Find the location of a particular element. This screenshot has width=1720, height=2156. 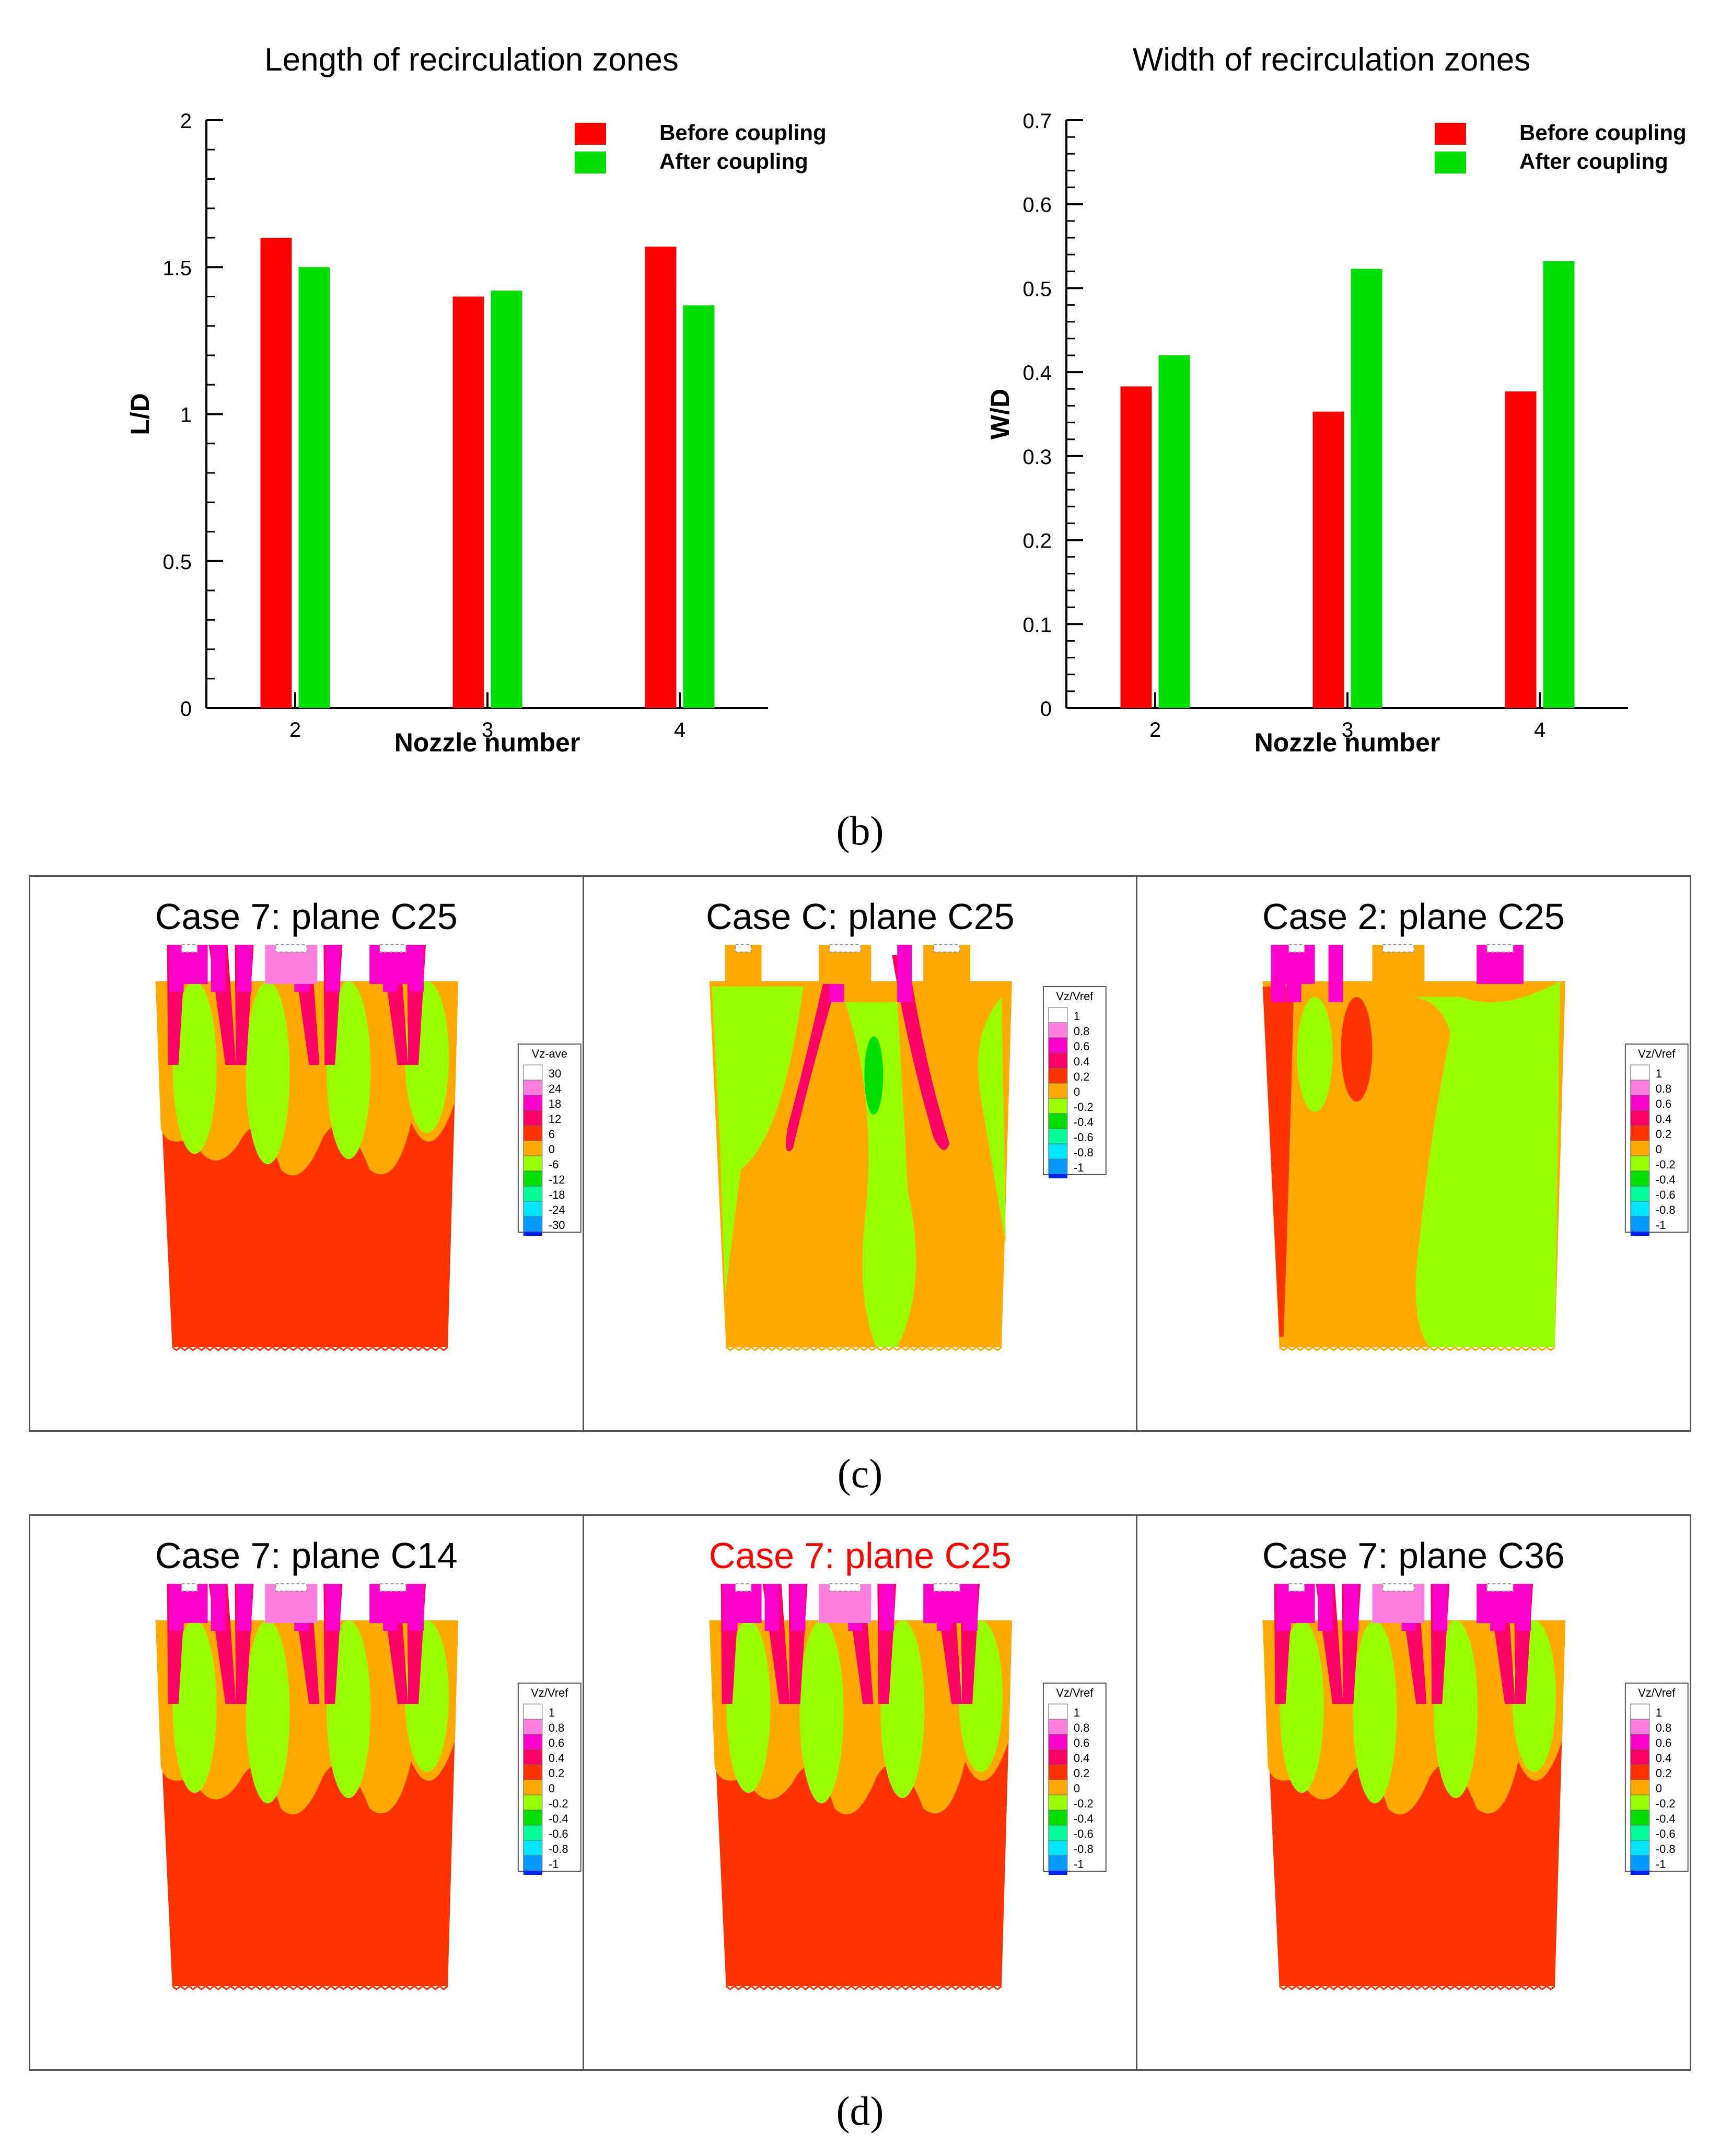

x-tick-label: 4 is located at coordinates (1539, 730).